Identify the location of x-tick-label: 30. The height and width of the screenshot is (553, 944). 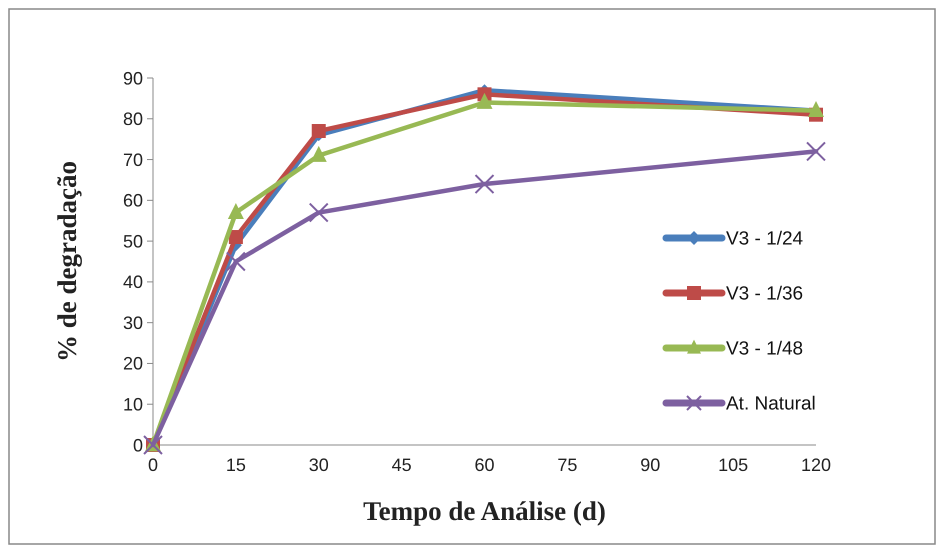
(318, 465).